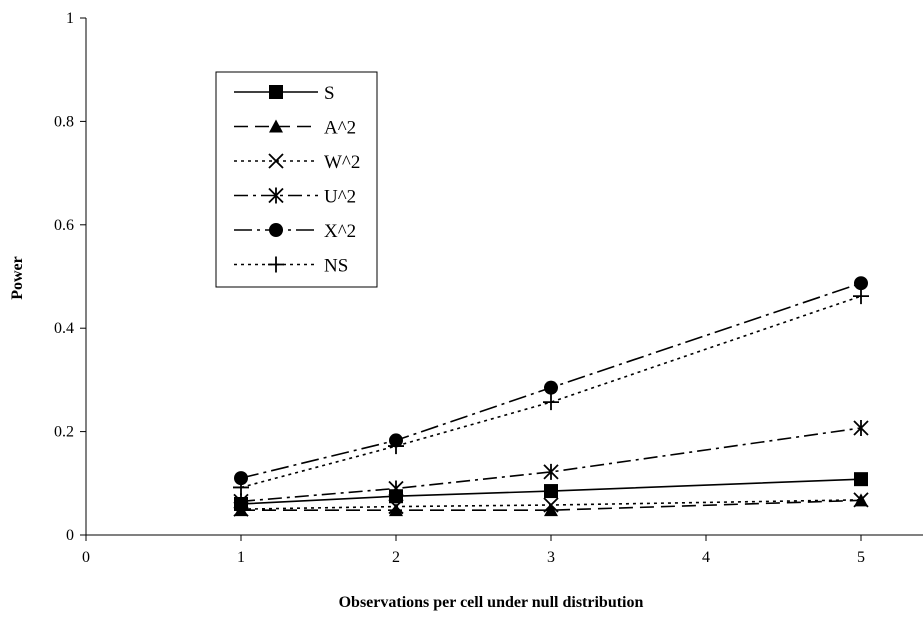 This screenshot has height=617, width=923. Describe the element at coordinates (551, 557) in the screenshot. I see `x-tick-label: 3` at that location.